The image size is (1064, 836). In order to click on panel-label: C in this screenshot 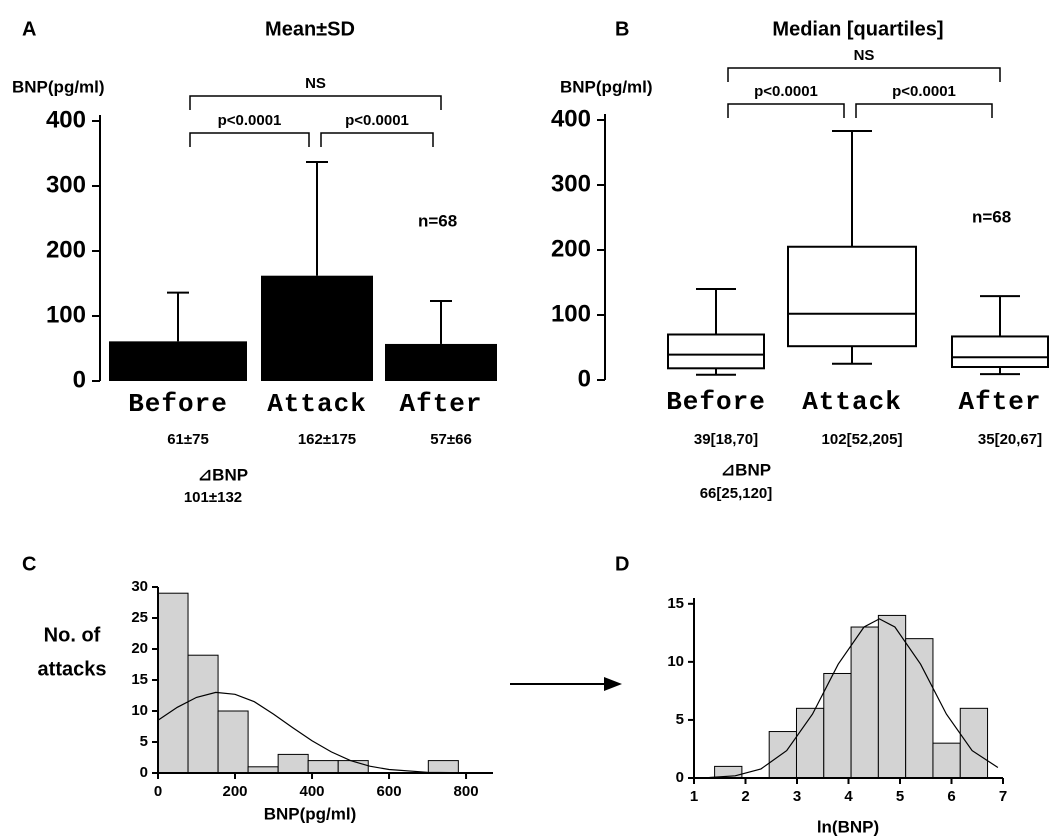, I will do `click(29, 564)`.